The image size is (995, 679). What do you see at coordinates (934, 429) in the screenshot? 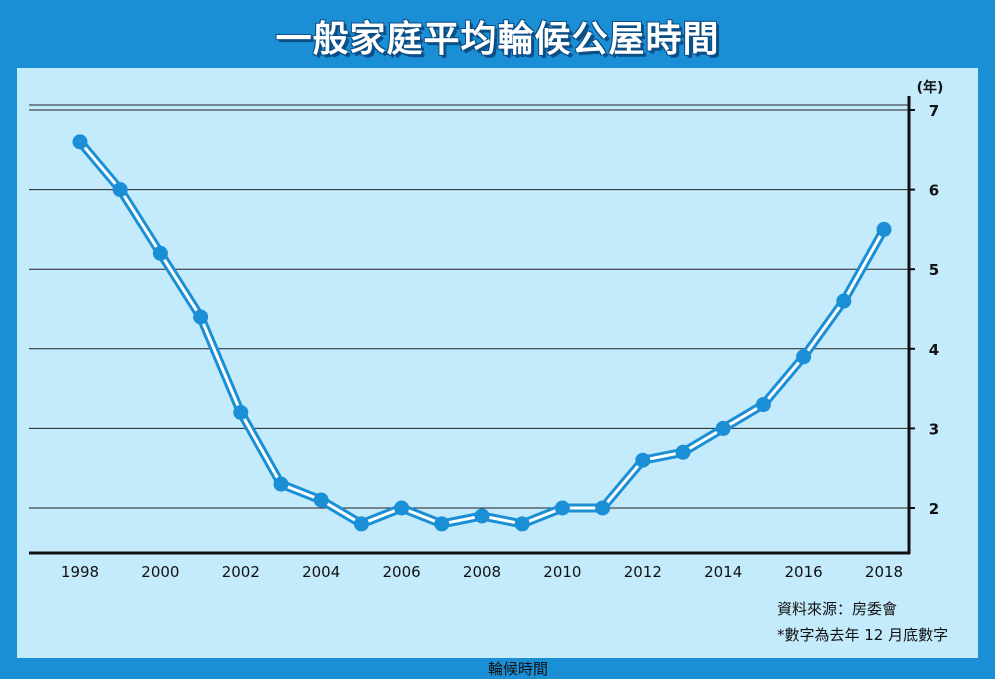
I see `y-tick-label: 3` at bounding box center [934, 429].